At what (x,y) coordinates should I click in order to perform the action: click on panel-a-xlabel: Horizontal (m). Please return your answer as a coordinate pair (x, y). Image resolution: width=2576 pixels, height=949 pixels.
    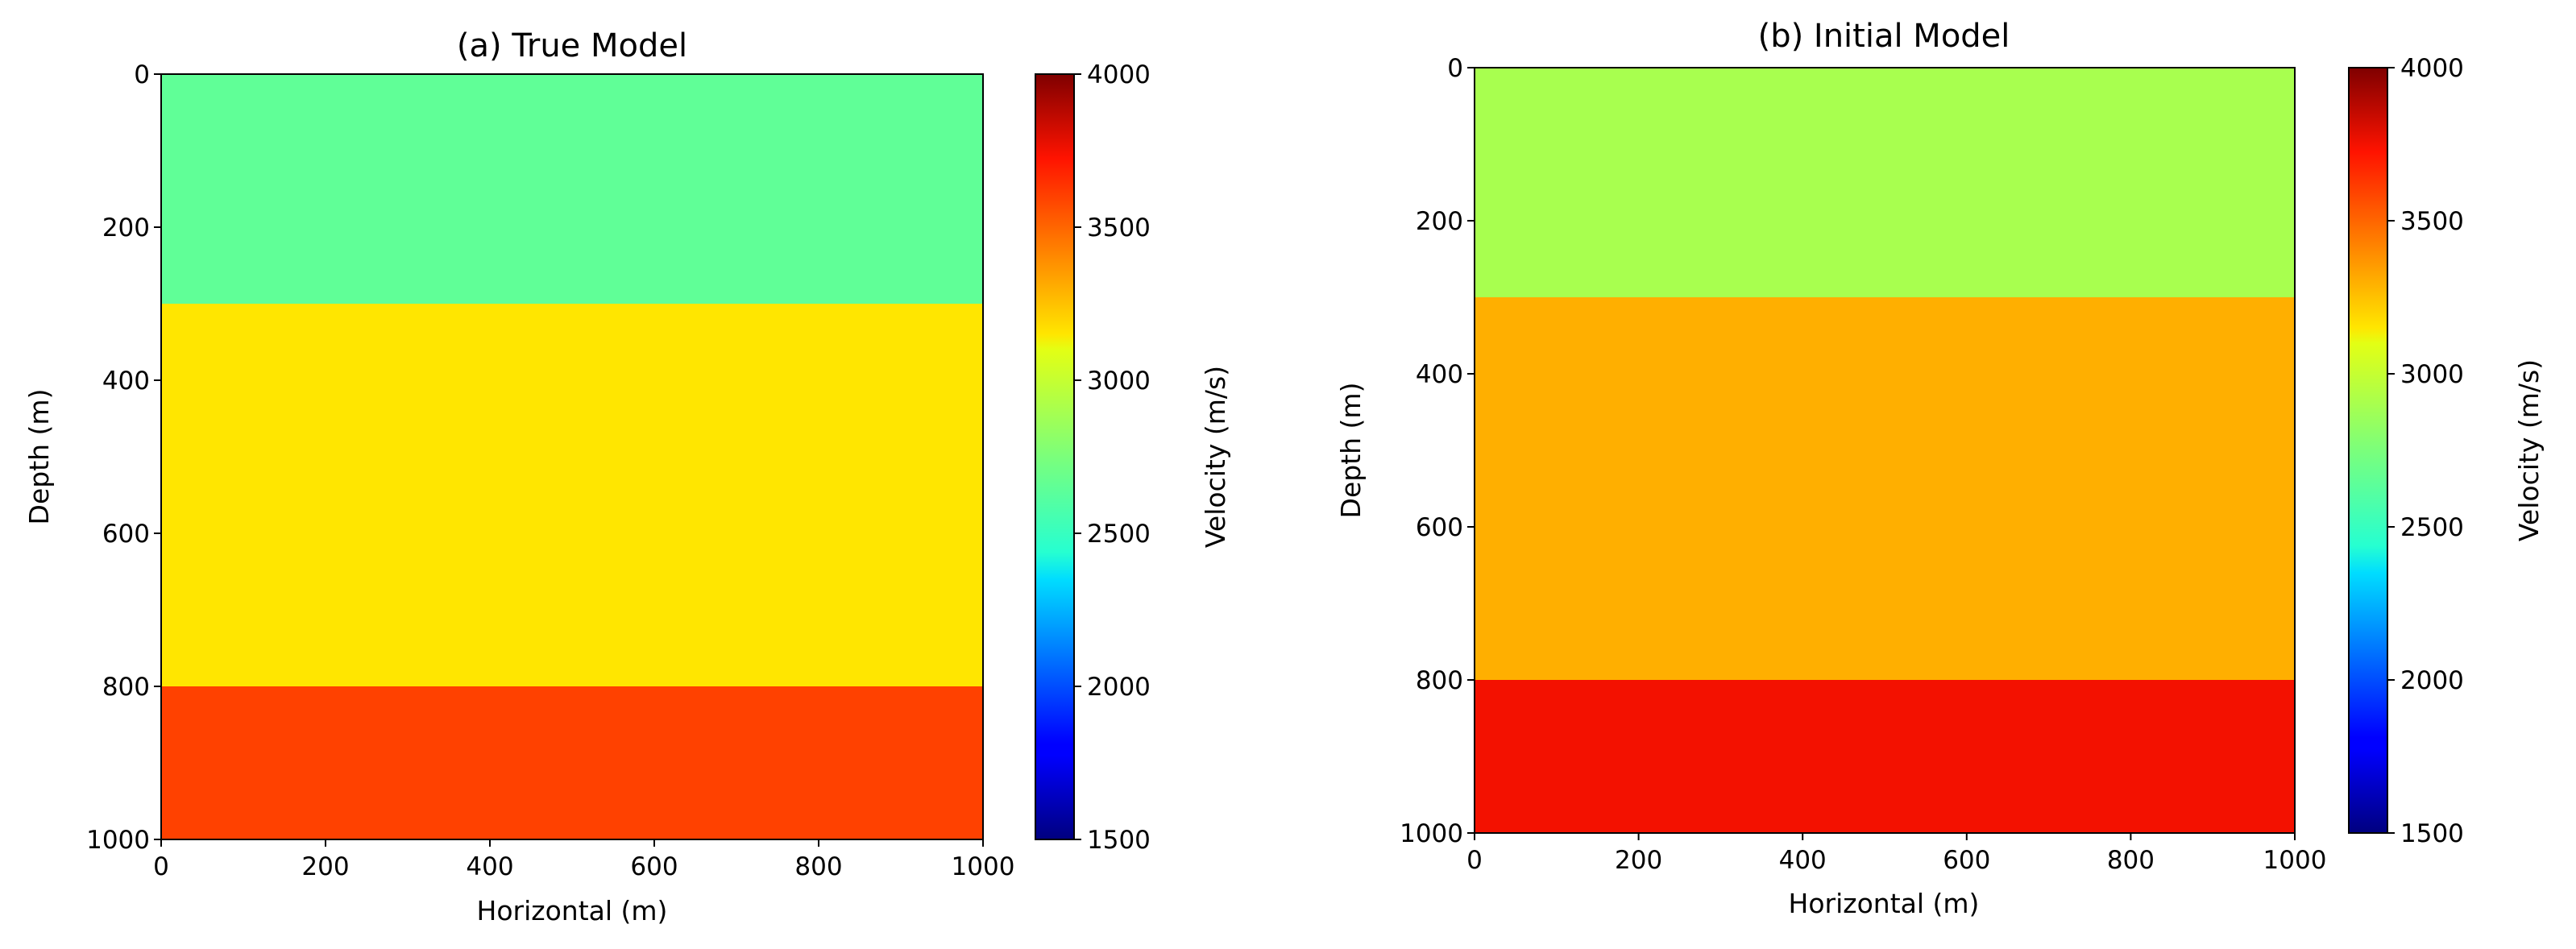
    Looking at the image, I should click on (572, 910).